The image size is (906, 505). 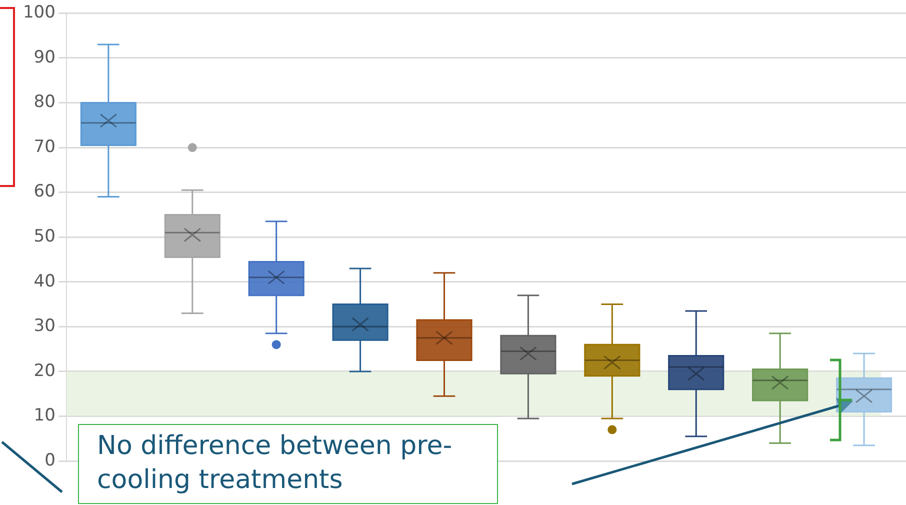 What do you see at coordinates (45, 370) in the screenshot?
I see `y-tick-label: 20` at bounding box center [45, 370].